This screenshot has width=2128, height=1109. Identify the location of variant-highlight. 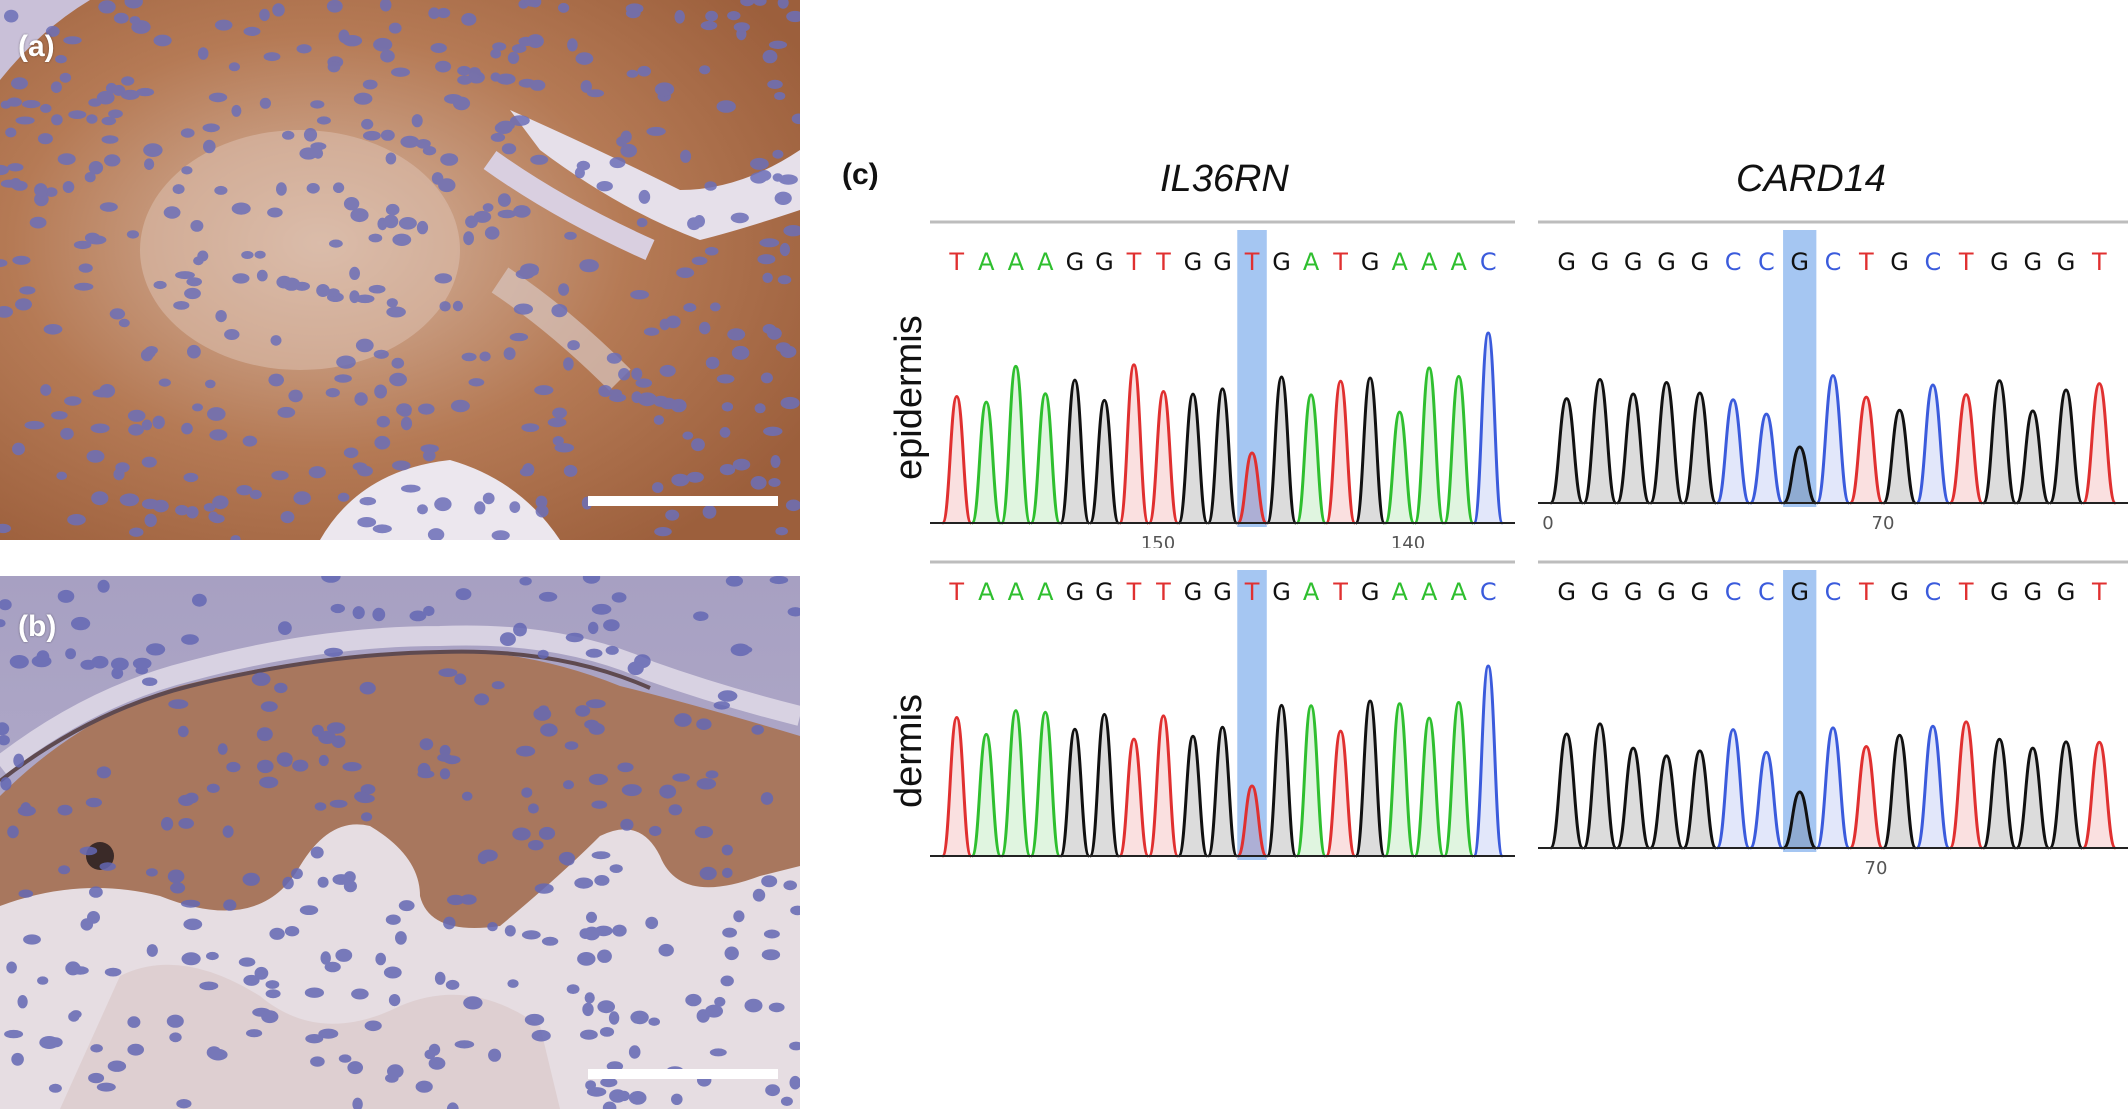
(1252, 378).